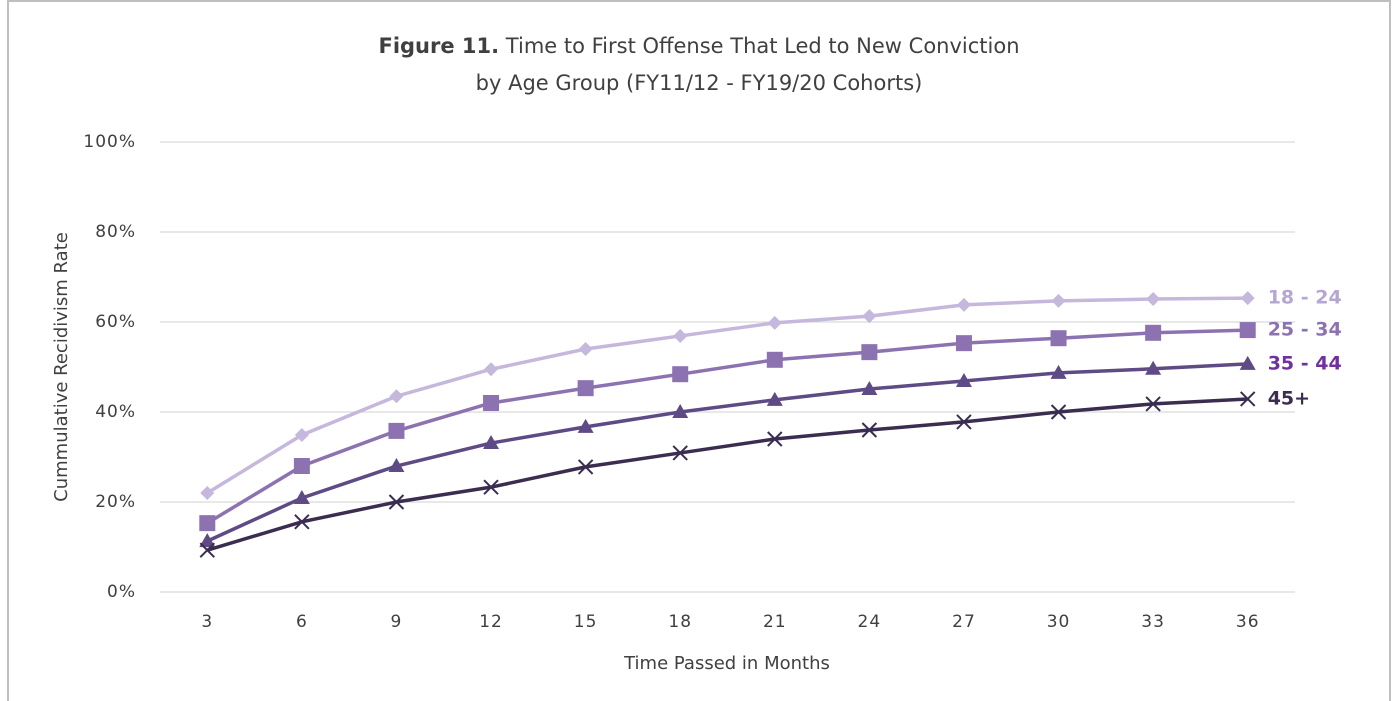 The image size is (1398, 701). What do you see at coordinates (1153, 622) in the screenshot?
I see `x-tick-label: 33` at bounding box center [1153, 622].